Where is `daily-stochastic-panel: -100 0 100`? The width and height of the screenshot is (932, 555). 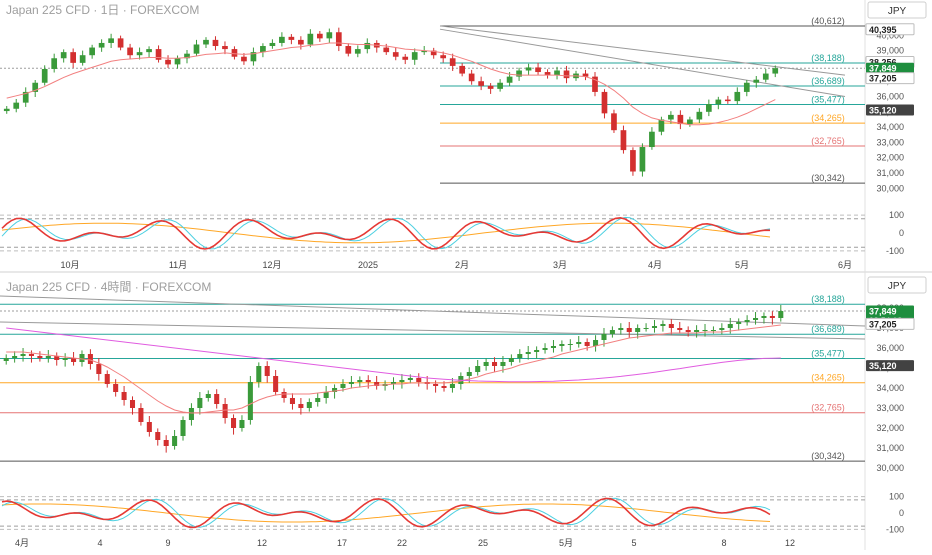
daily-stochastic-panel: -100 0 100 is located at coordinates (452, 233).